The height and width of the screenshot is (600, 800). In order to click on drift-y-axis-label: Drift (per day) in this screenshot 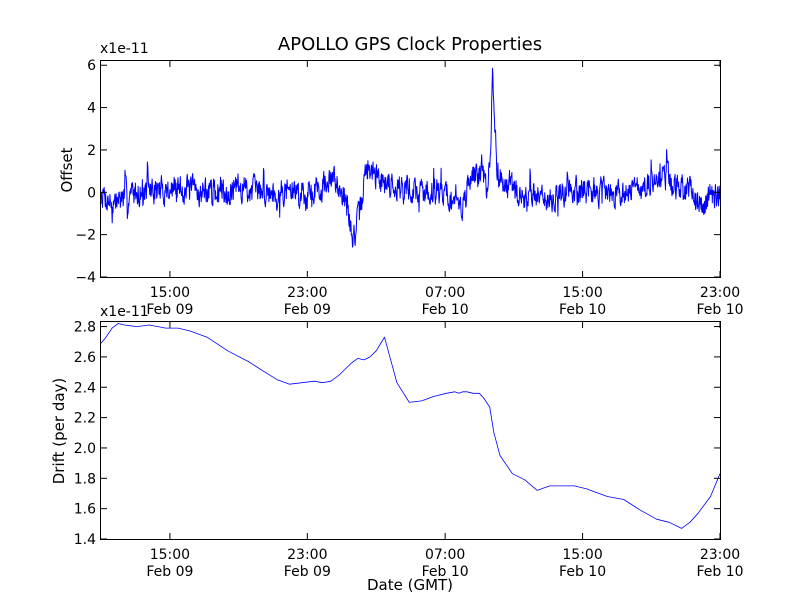, I will do `click(59, 431)`.